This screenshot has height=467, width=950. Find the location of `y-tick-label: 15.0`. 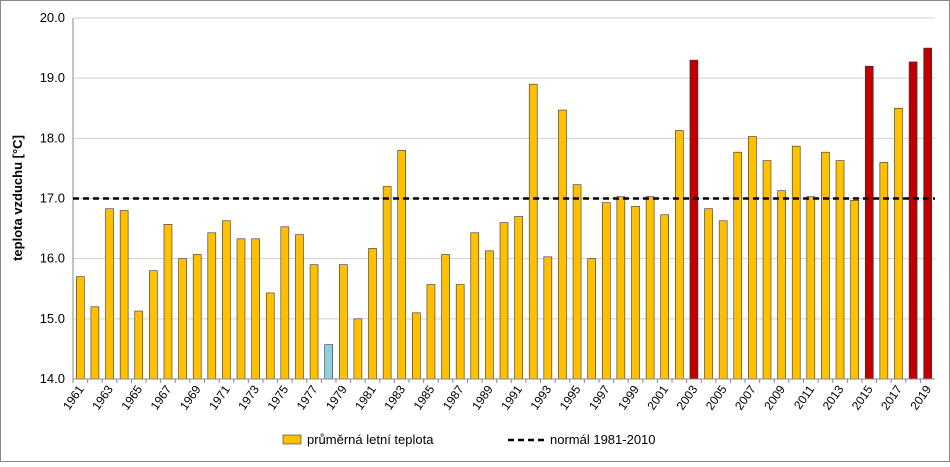

y-tick-label: 15.0 is located at coordinates (52, 318).